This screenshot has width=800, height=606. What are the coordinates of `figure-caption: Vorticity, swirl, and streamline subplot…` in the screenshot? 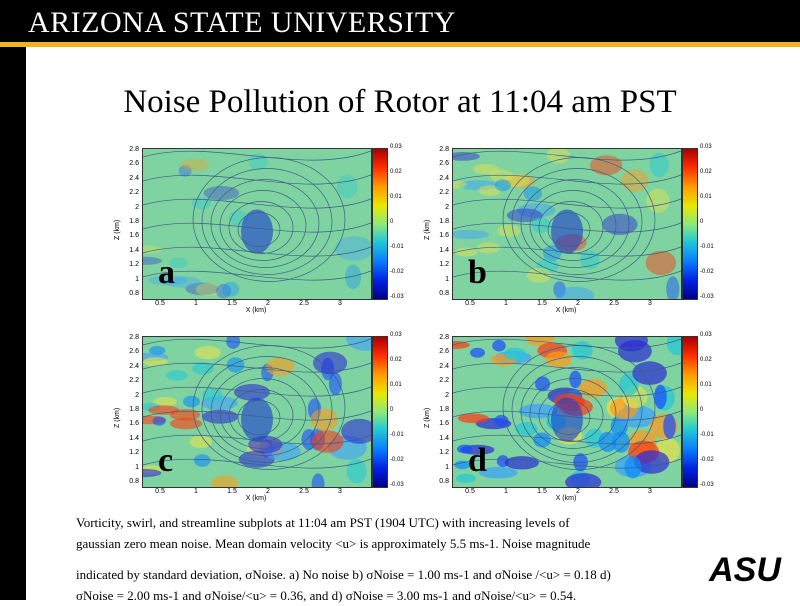 It's located at (396, 559).